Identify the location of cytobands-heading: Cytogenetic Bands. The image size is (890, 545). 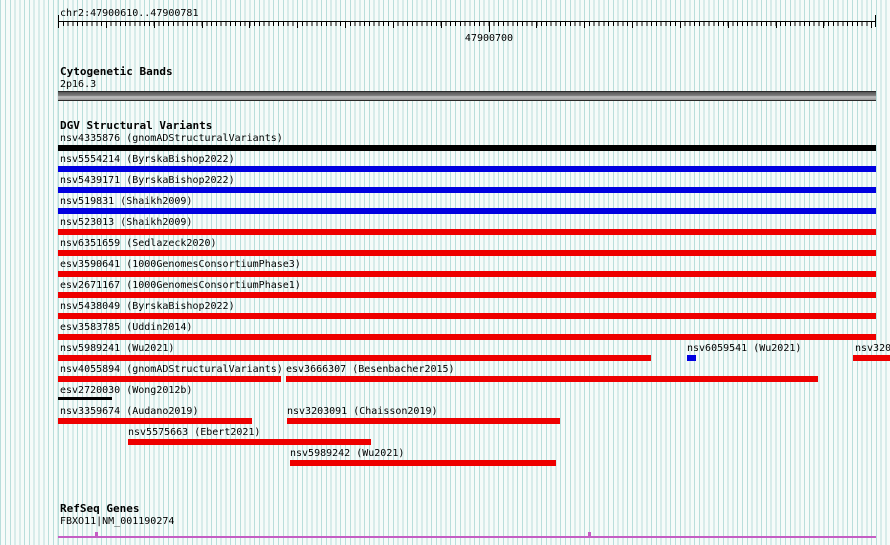
(116, 71).